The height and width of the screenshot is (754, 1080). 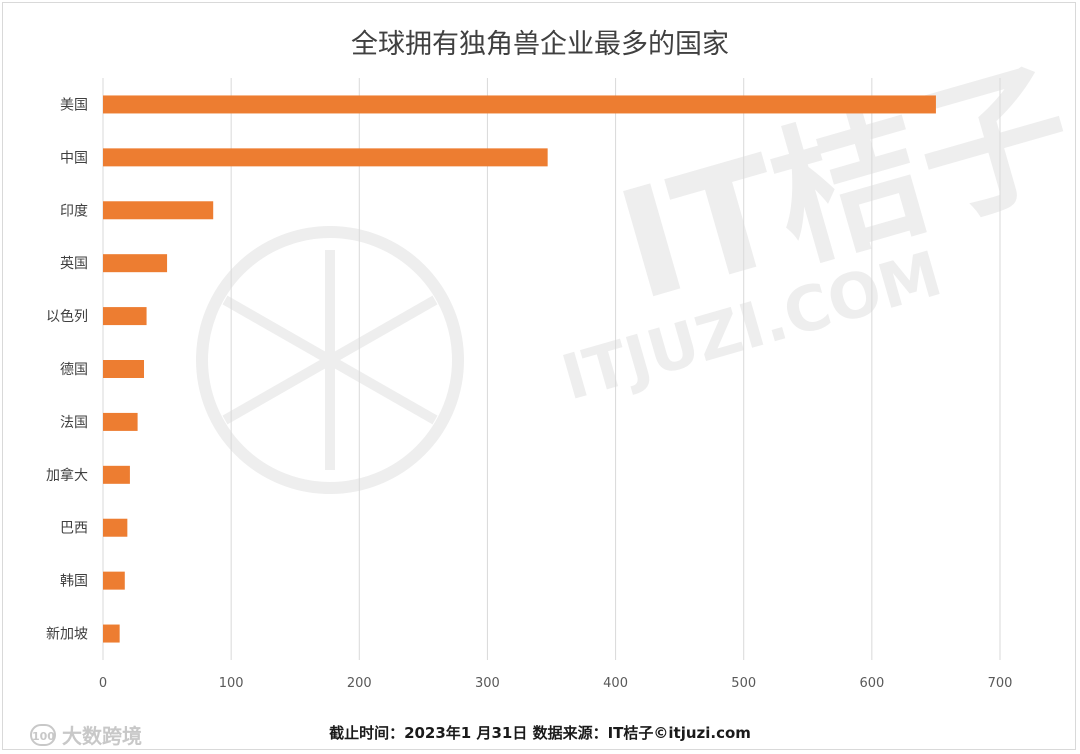 What do you see at coordinates (231, 683) in the screenshot?
I see `x-tick-label: 100` at bounding box center [231, 683].